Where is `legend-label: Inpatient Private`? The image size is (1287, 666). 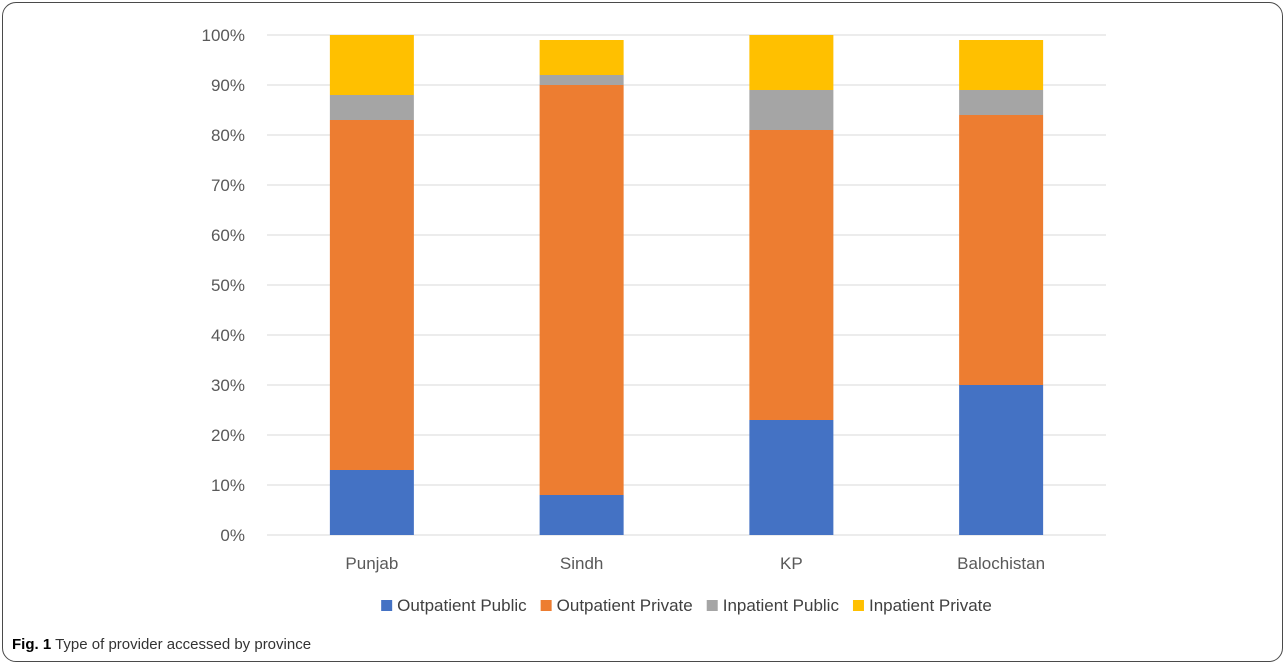 legend-label: Inpatient Private is located at coordinates (930, 605).